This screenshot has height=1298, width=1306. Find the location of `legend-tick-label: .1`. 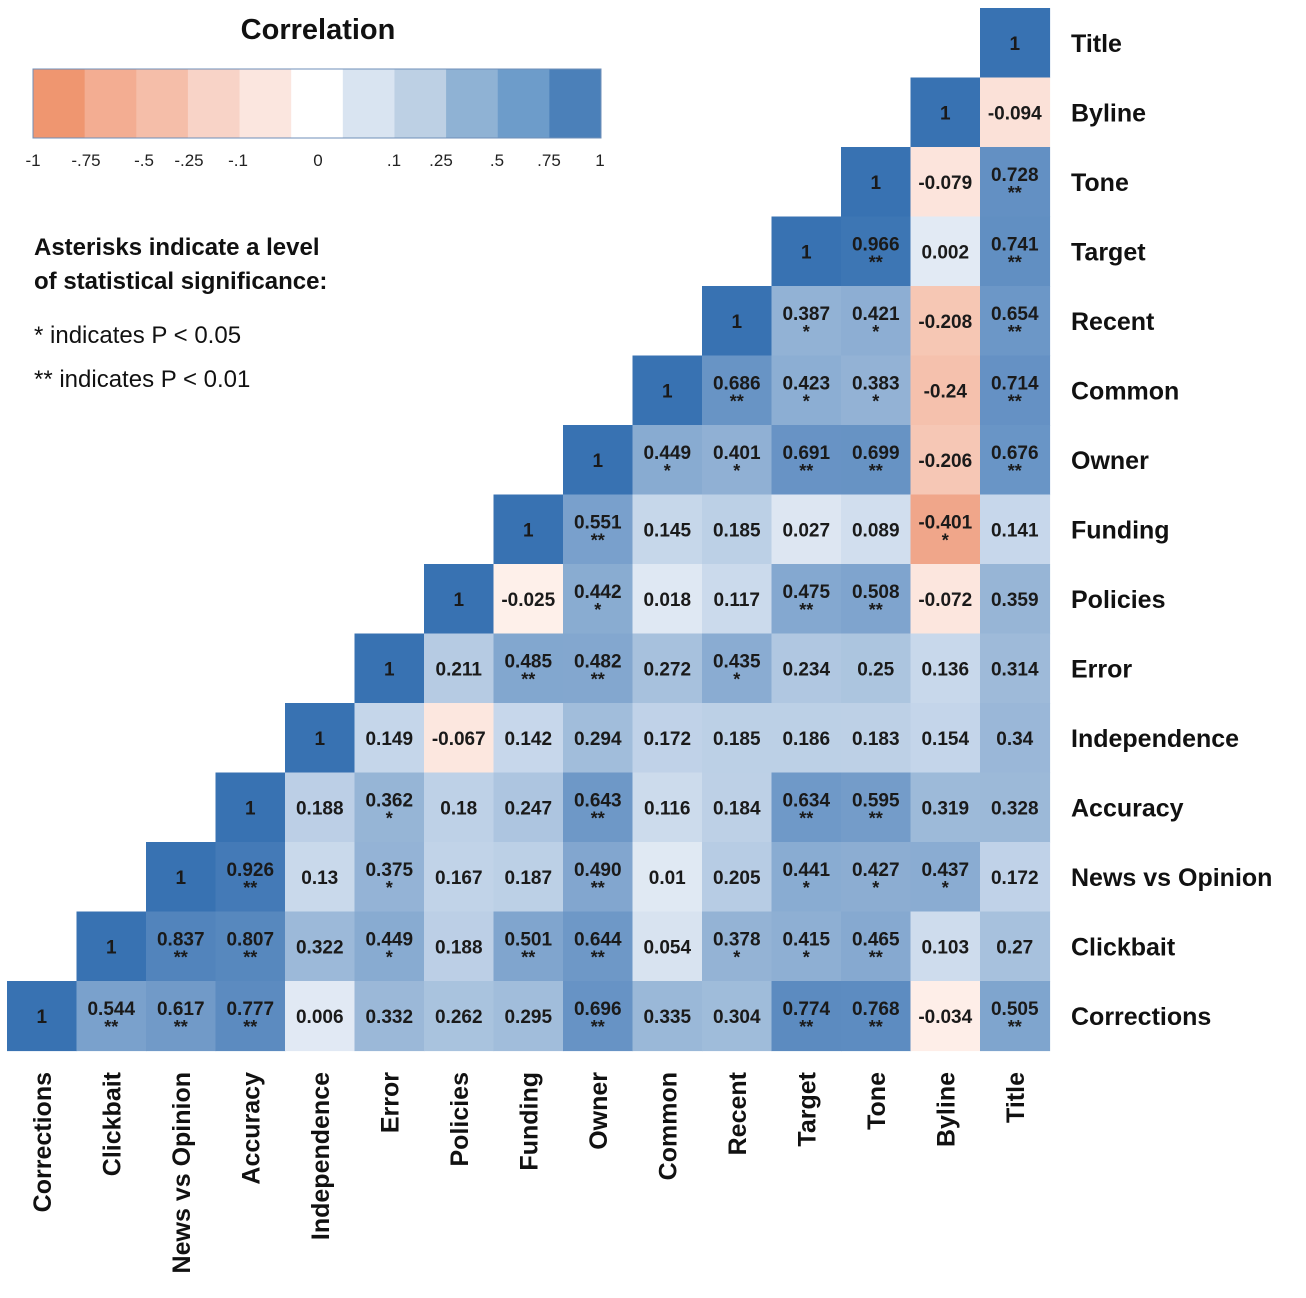

legend-tick-label: .1 is located at coordinates (394, 160).